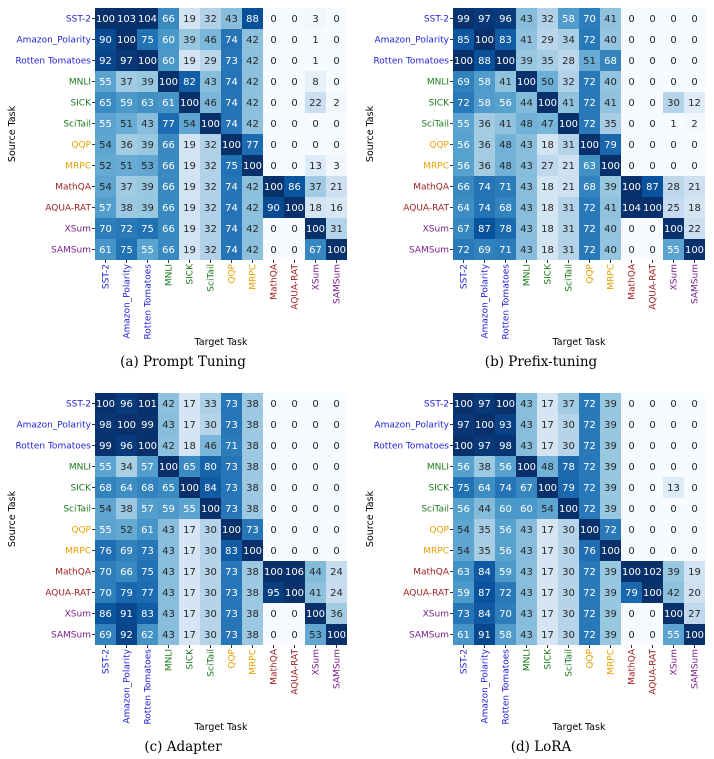 The image size is (714, 759). What do you see at coordinates (694, 229) in the screenshot?
I see `cell-value-label: 22` at bounding box center [694, 229].